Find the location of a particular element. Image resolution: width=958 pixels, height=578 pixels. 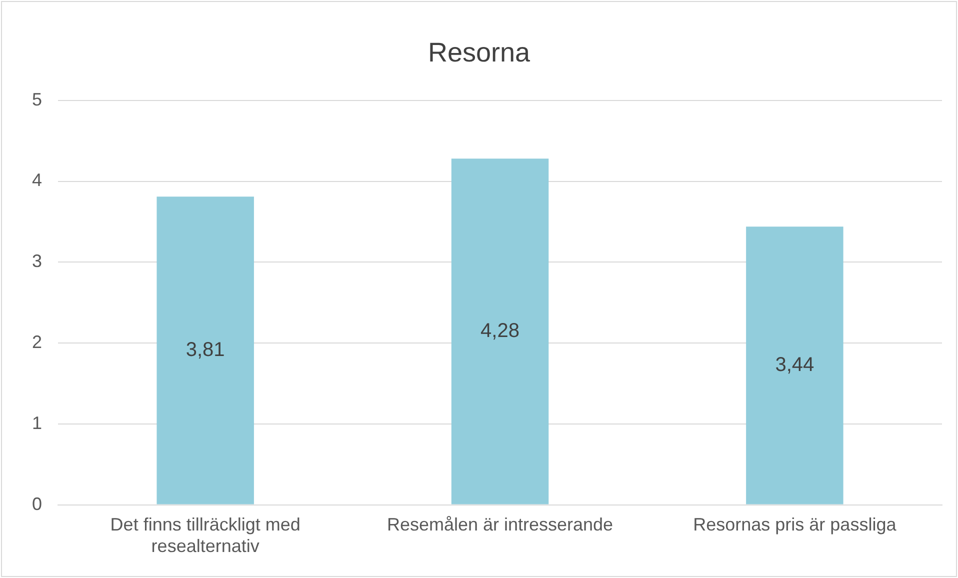

y-tick-label: 1 is located at coordinates (37, 422).